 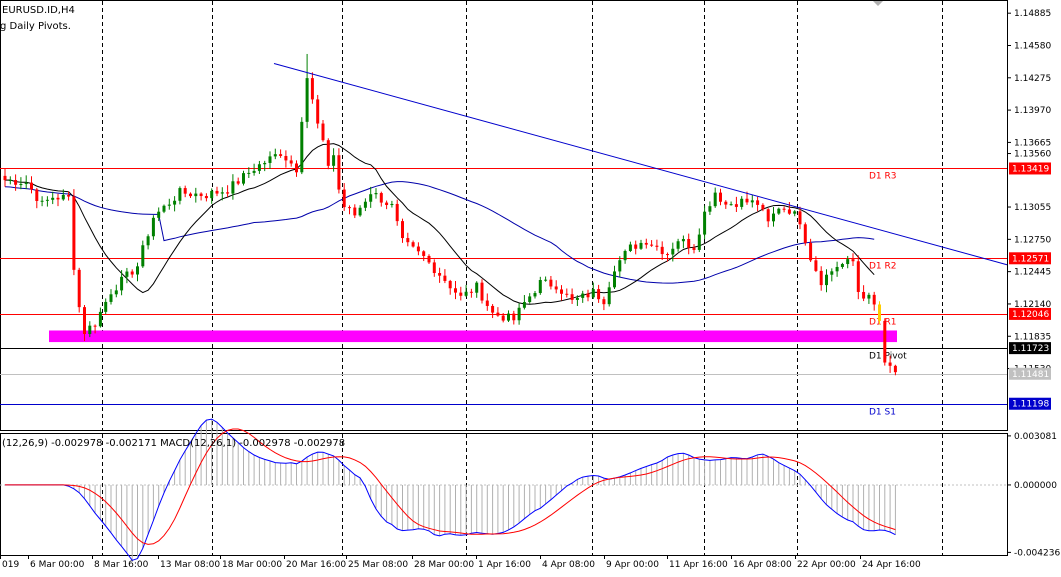 What do you see at coordinates (1030, 259) in the screenshot?
I see `price-tag-label: 1.12571` at bounding box center [1030, 259].